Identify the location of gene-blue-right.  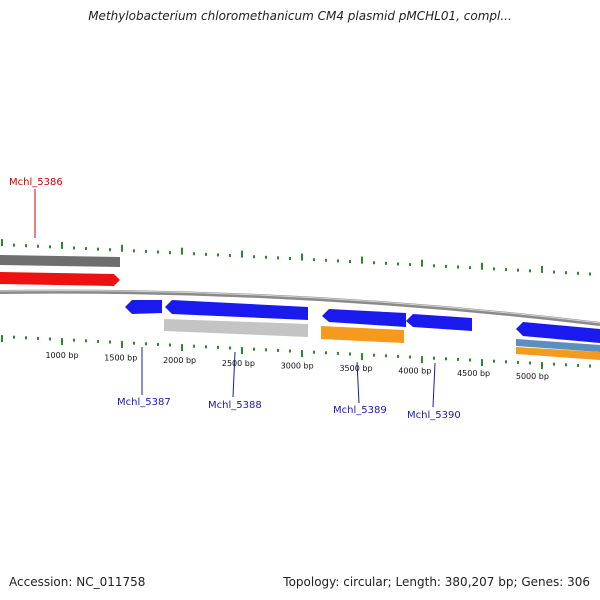
(558, 332).